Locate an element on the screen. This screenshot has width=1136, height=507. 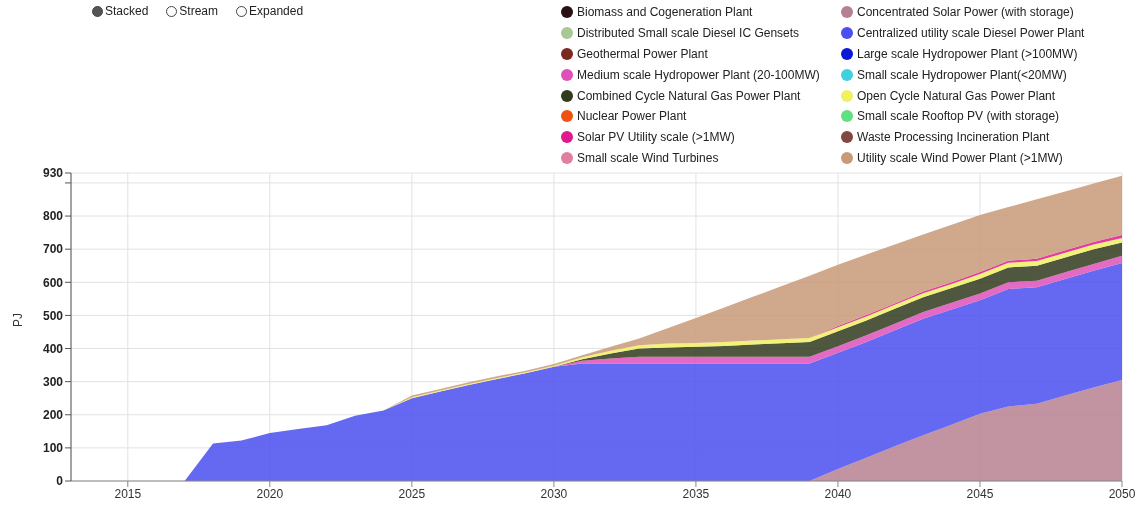
legend-label: Biomass and Cogeneration Plant is located at coordinates (665, 12).